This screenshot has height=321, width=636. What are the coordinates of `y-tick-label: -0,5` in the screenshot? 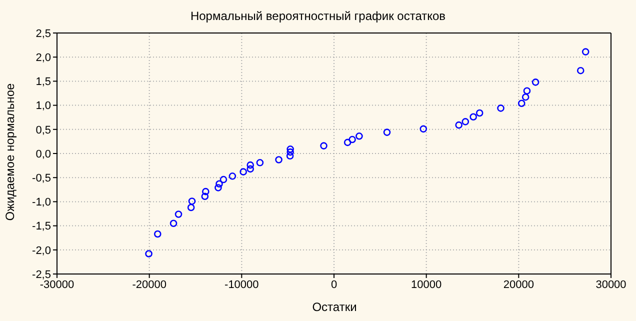 It's located at (41, 178).